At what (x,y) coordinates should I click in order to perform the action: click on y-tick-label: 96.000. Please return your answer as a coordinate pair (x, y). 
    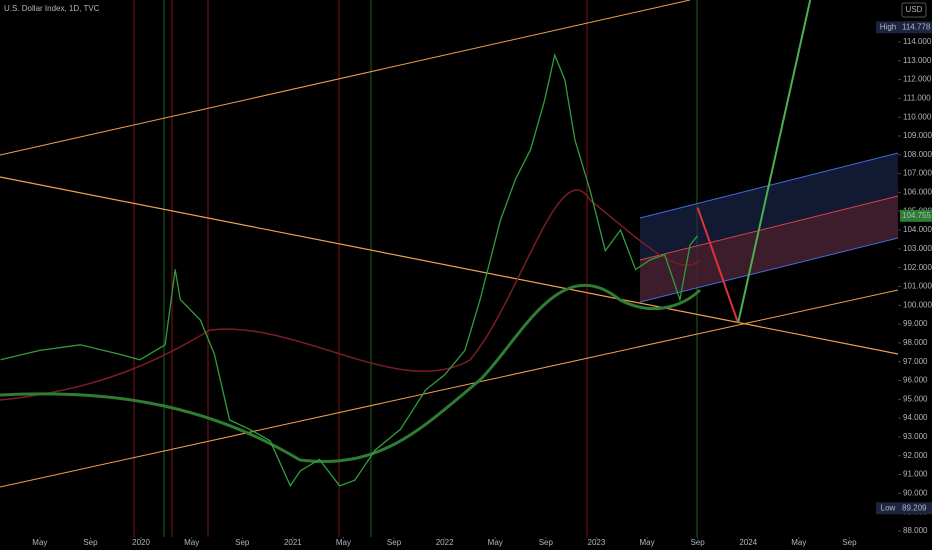
    Looking at the image, I should click on (915, 380).